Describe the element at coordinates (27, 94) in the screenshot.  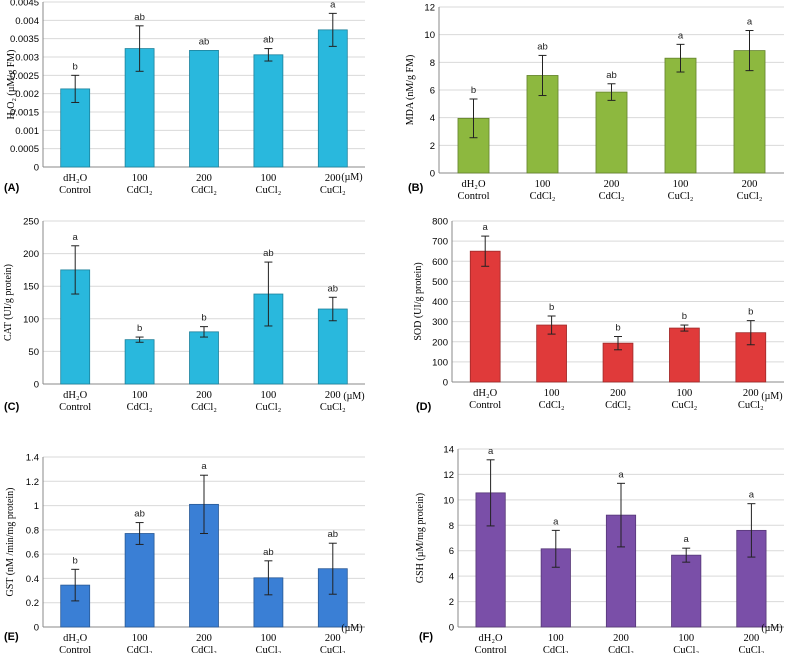
I see `y-tick-label: 0.002` at that location.